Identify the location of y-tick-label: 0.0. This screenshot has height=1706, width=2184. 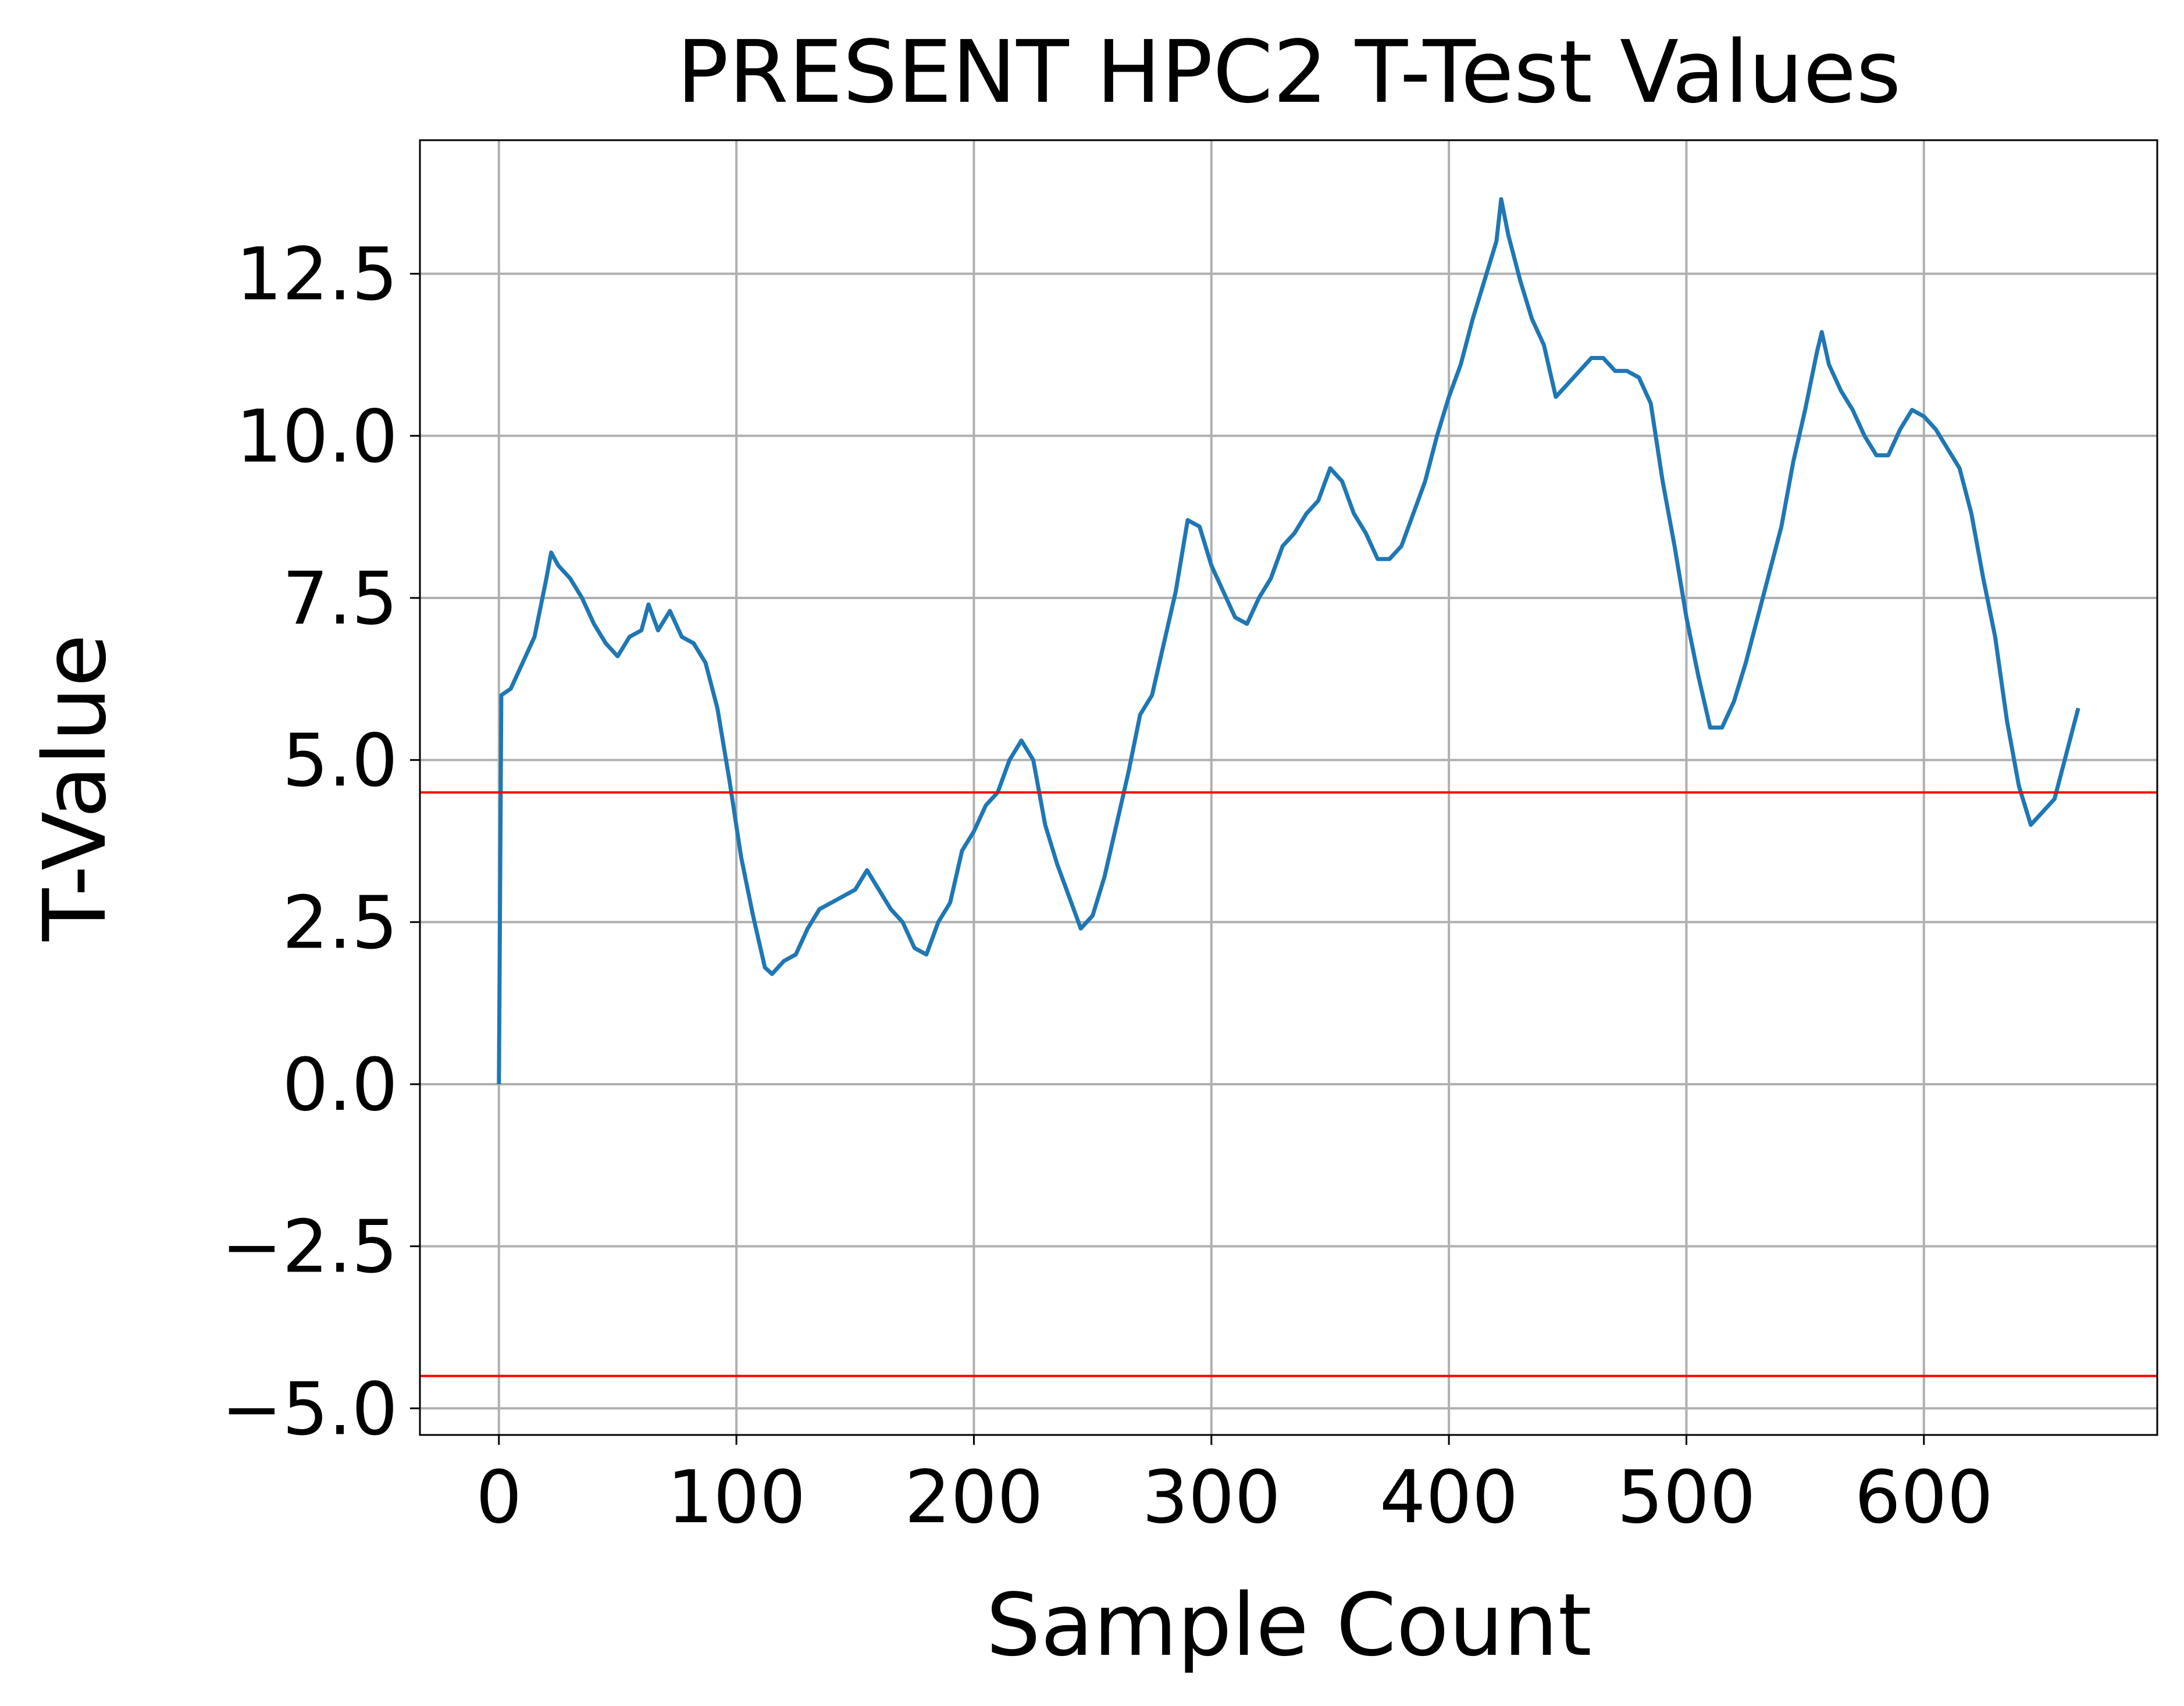
(340, 1085).